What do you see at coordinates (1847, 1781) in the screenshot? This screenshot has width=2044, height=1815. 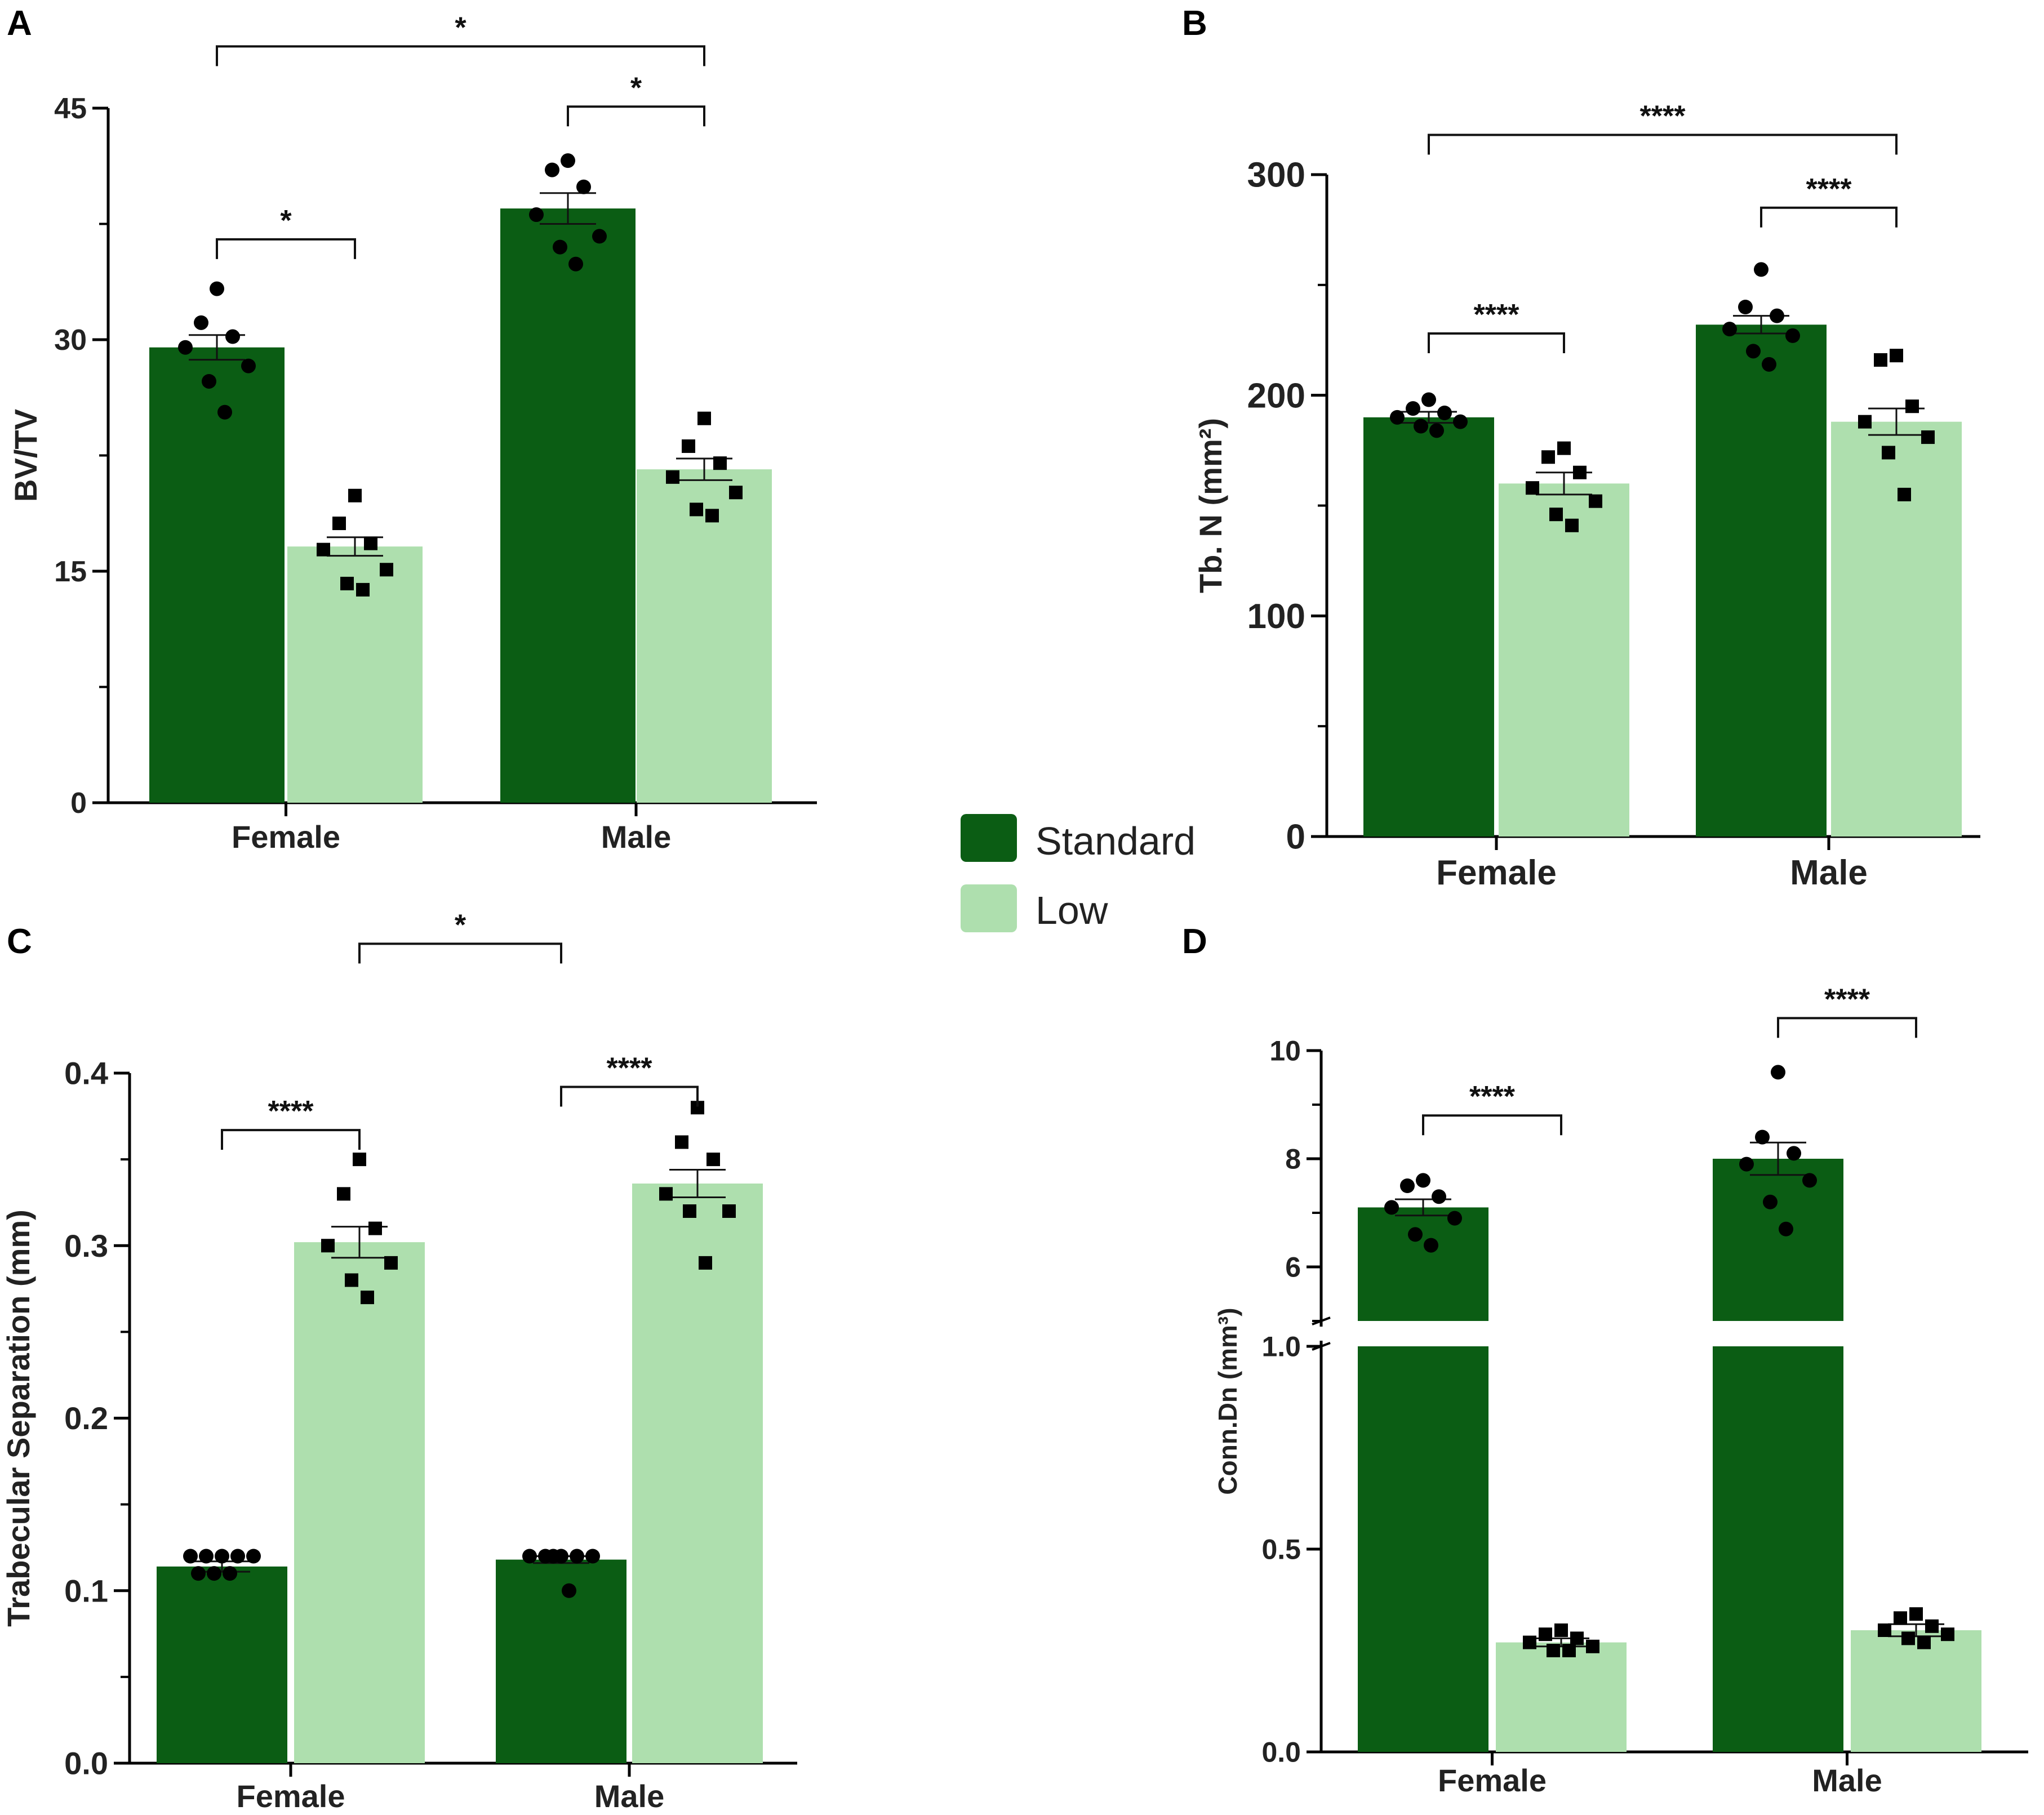 I see `panel-d-x-tick-label: Male` at bounding box center [1847, 1781].